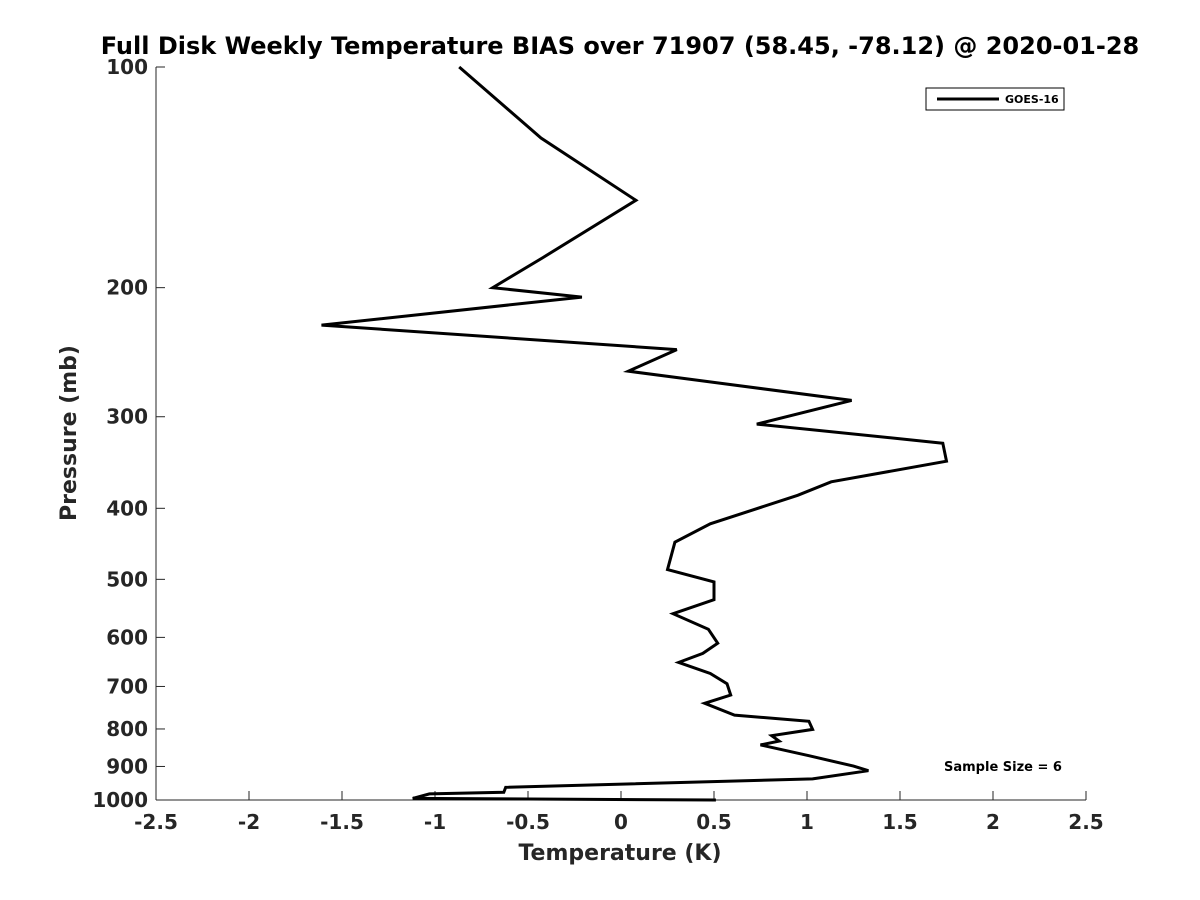 This screenshot has height=900, width=1200. Describe the element at coordinates (619, 853) in the screenshot. I see `x-axis-label: Temperature (K)` at that location.